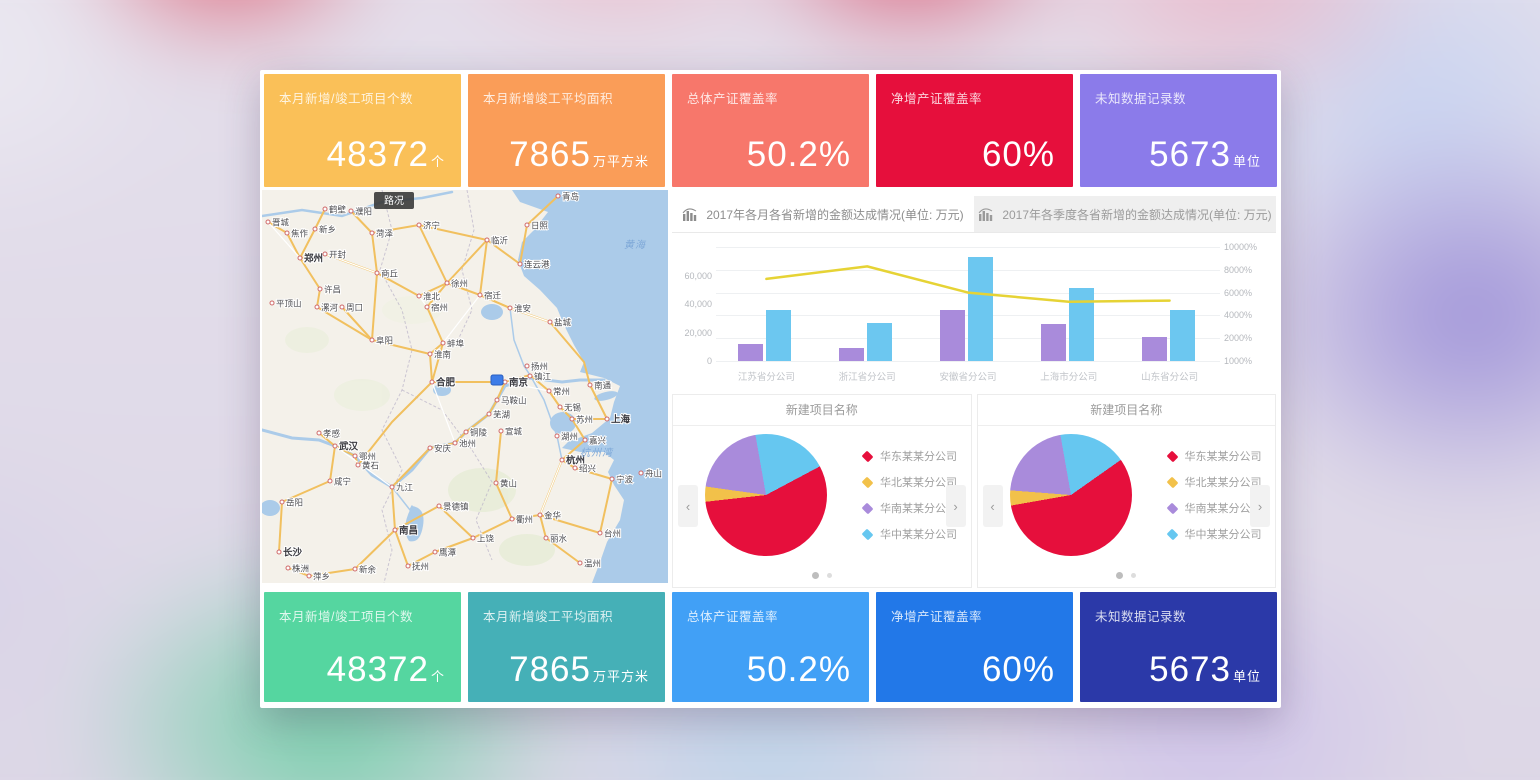 The image size is (1540, 780). What do you see at coordinates (394, 200) in the screenshot?
I see `map-traffic-button: 路况` at bounding box center [394, 200].